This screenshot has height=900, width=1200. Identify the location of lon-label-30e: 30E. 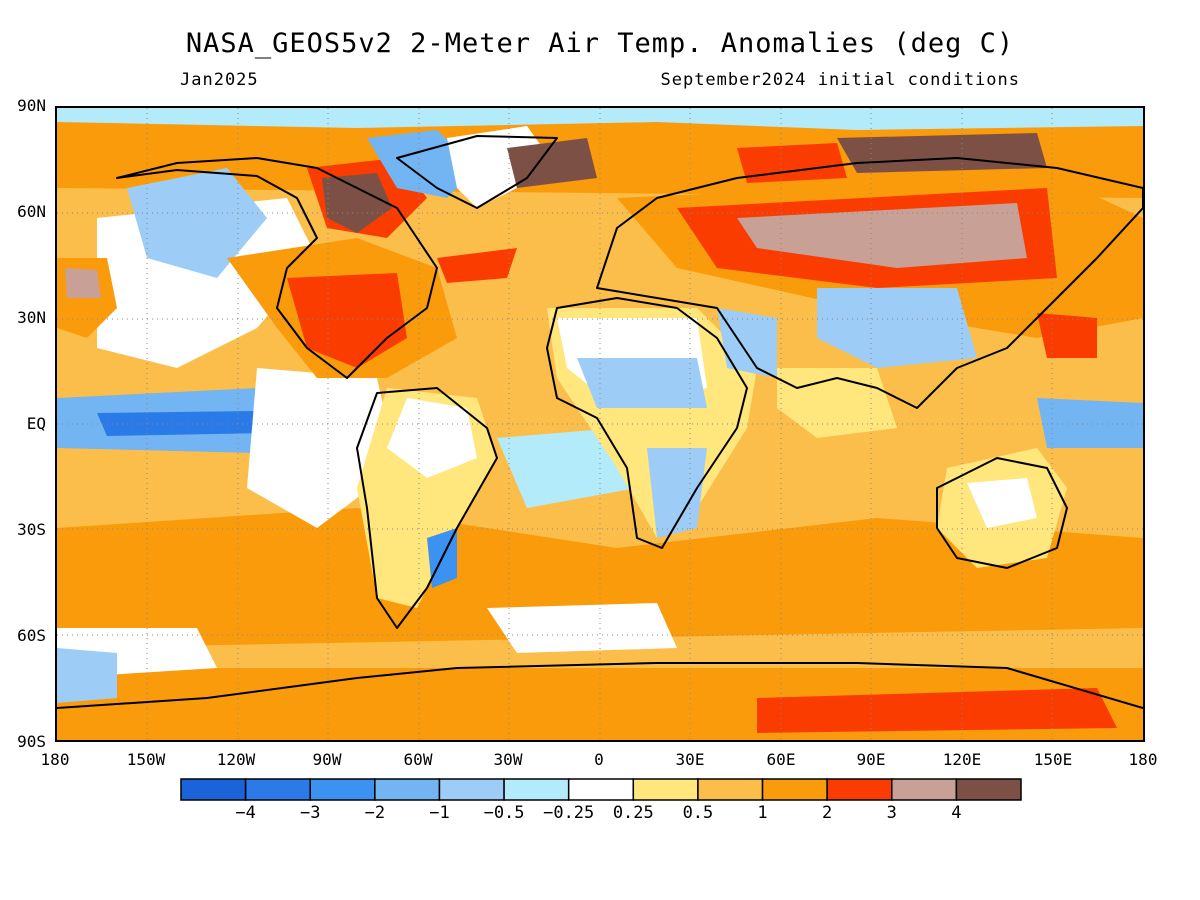
(690, 759).